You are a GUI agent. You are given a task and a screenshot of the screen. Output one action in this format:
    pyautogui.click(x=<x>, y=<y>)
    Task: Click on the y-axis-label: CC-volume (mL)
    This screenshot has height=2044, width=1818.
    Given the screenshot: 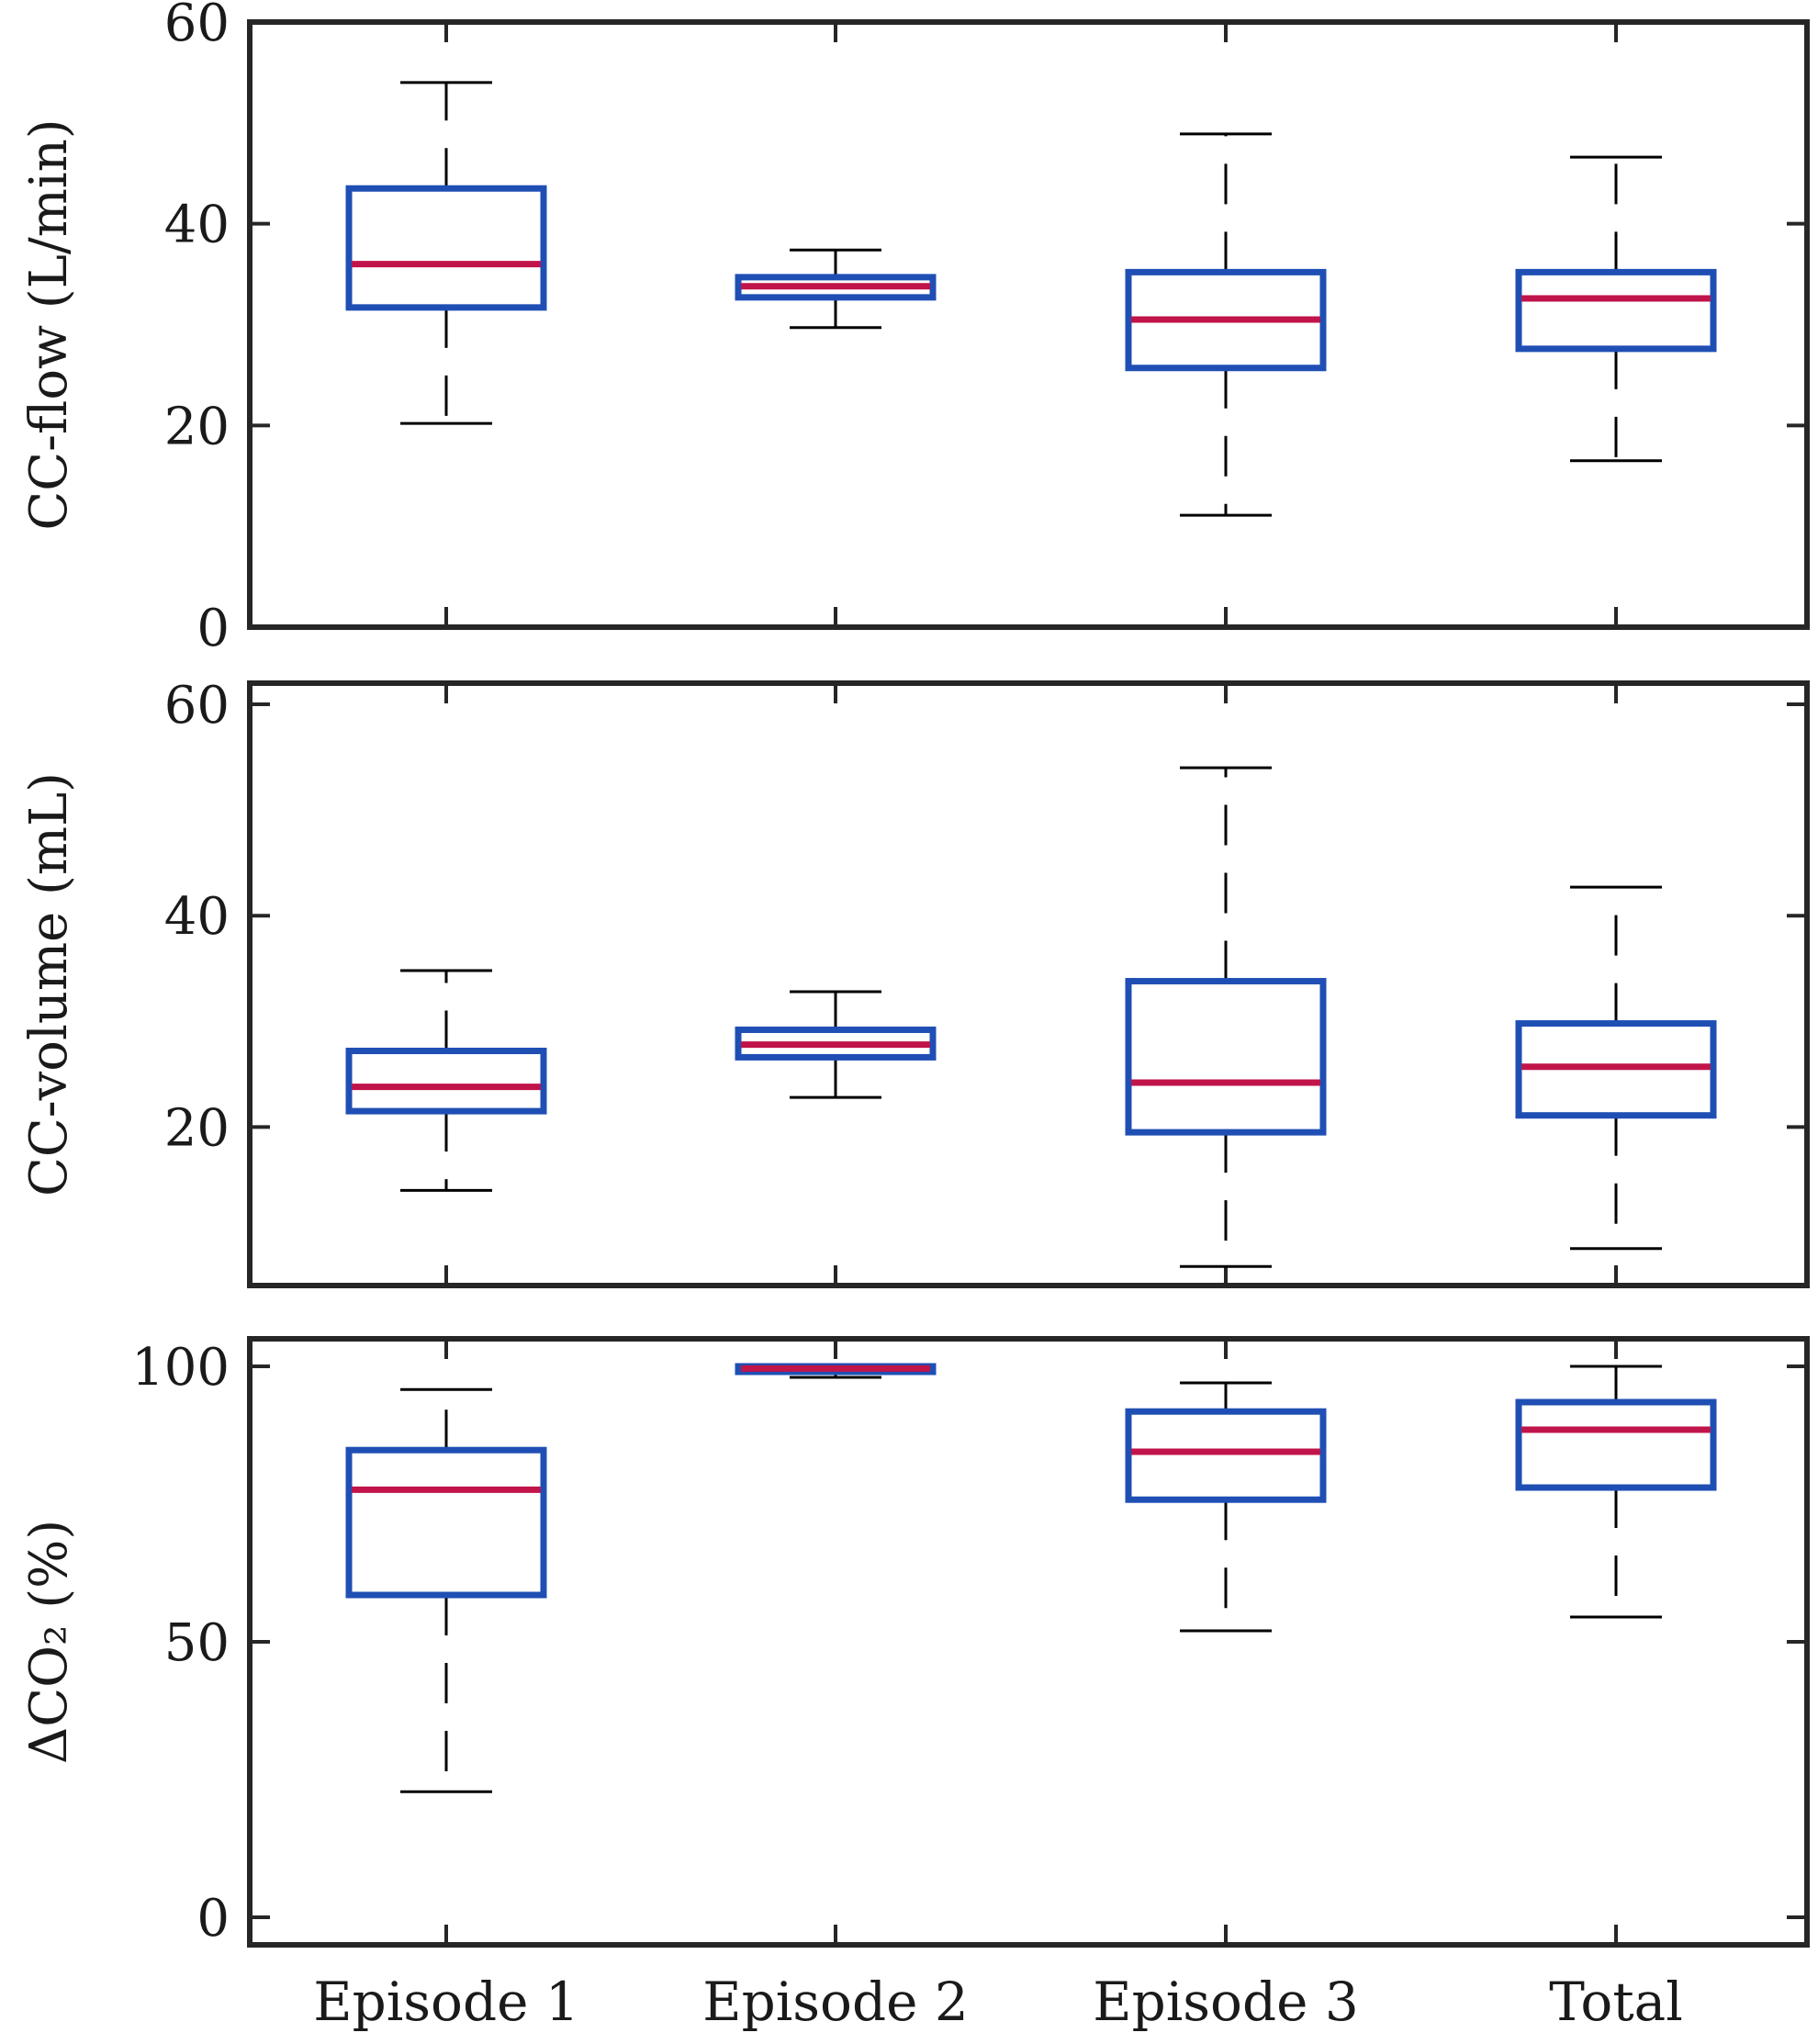 What is the action you would take?
    pyautogui.click(x=49, y=984)
    